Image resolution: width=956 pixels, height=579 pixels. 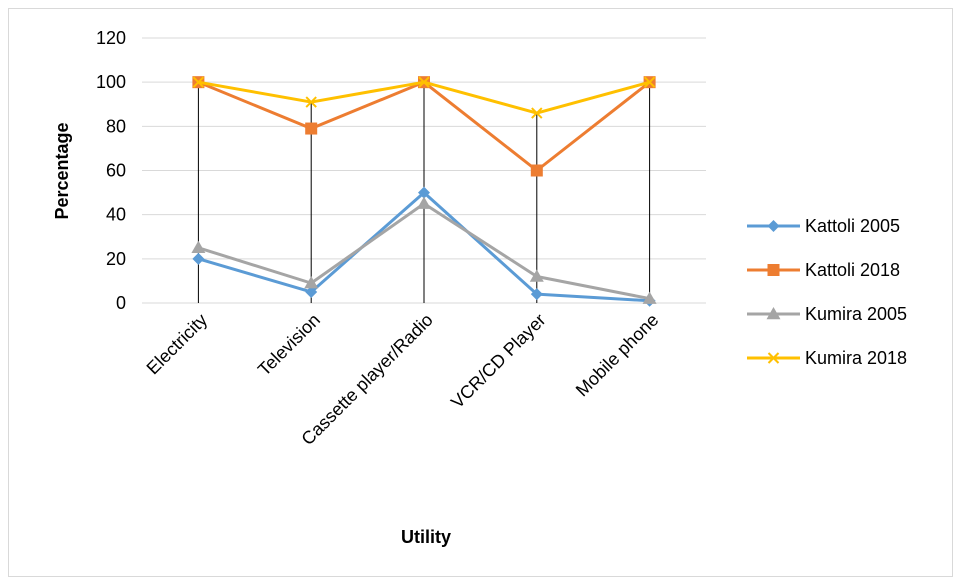 I want to click on legend-label: Kattoli 2018, so click(x=852, y=270).